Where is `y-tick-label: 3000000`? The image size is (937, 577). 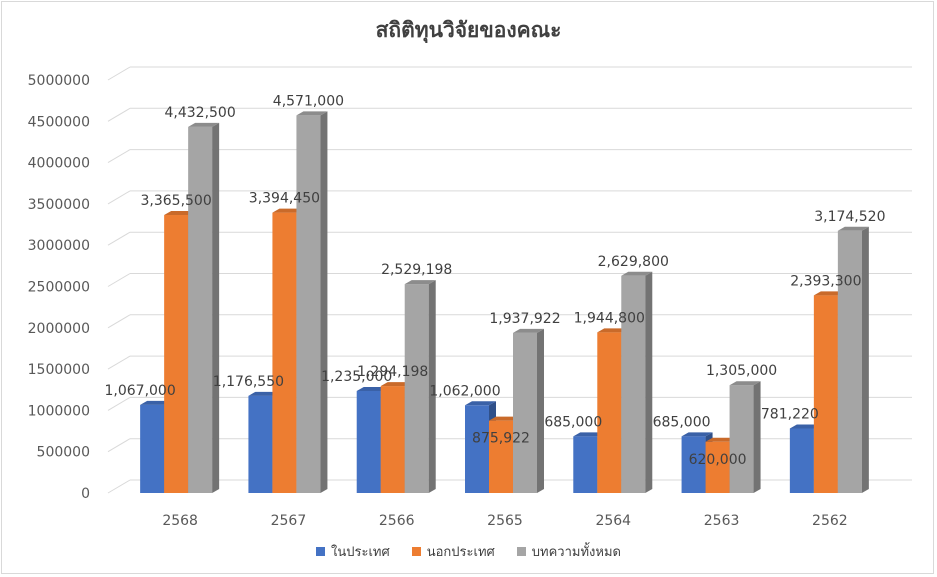 y-tick-label: 3000000 is located at coordinates (59, 246).